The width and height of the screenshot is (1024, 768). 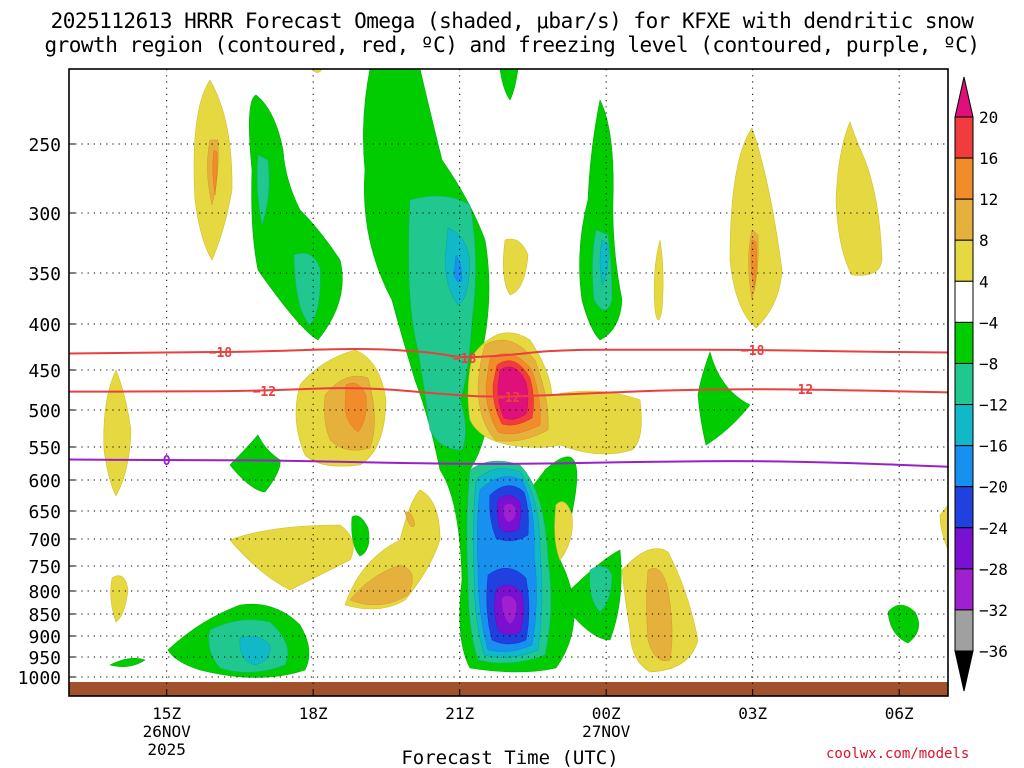 I want to click on x-tick-label: 03Z, so click(x=752, y=713).